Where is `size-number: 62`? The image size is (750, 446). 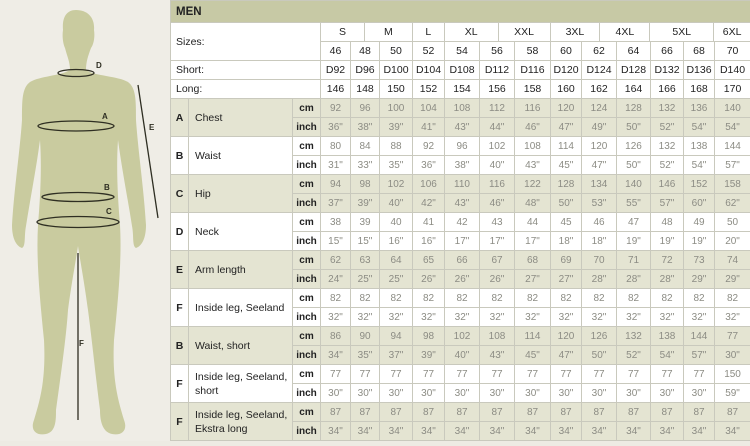 size-number: 62 is located at coordinates (599, 51).